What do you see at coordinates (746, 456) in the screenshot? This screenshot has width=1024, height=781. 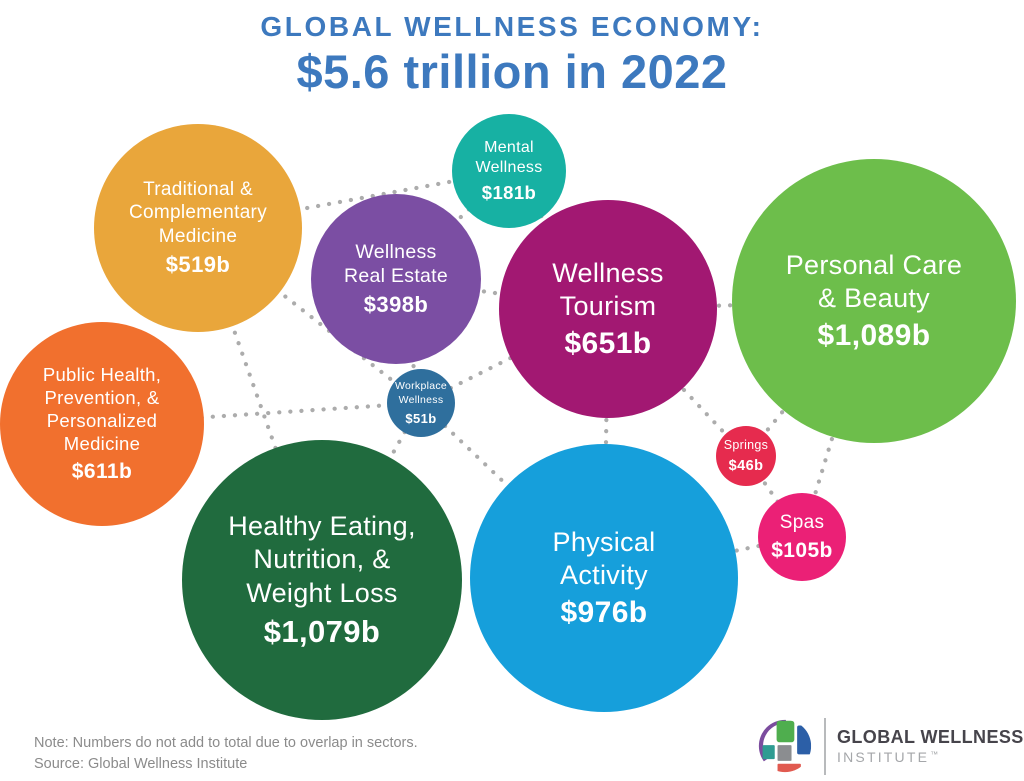 I see `bubble-springs: Springs $46b` at bounding box center [746, 456].